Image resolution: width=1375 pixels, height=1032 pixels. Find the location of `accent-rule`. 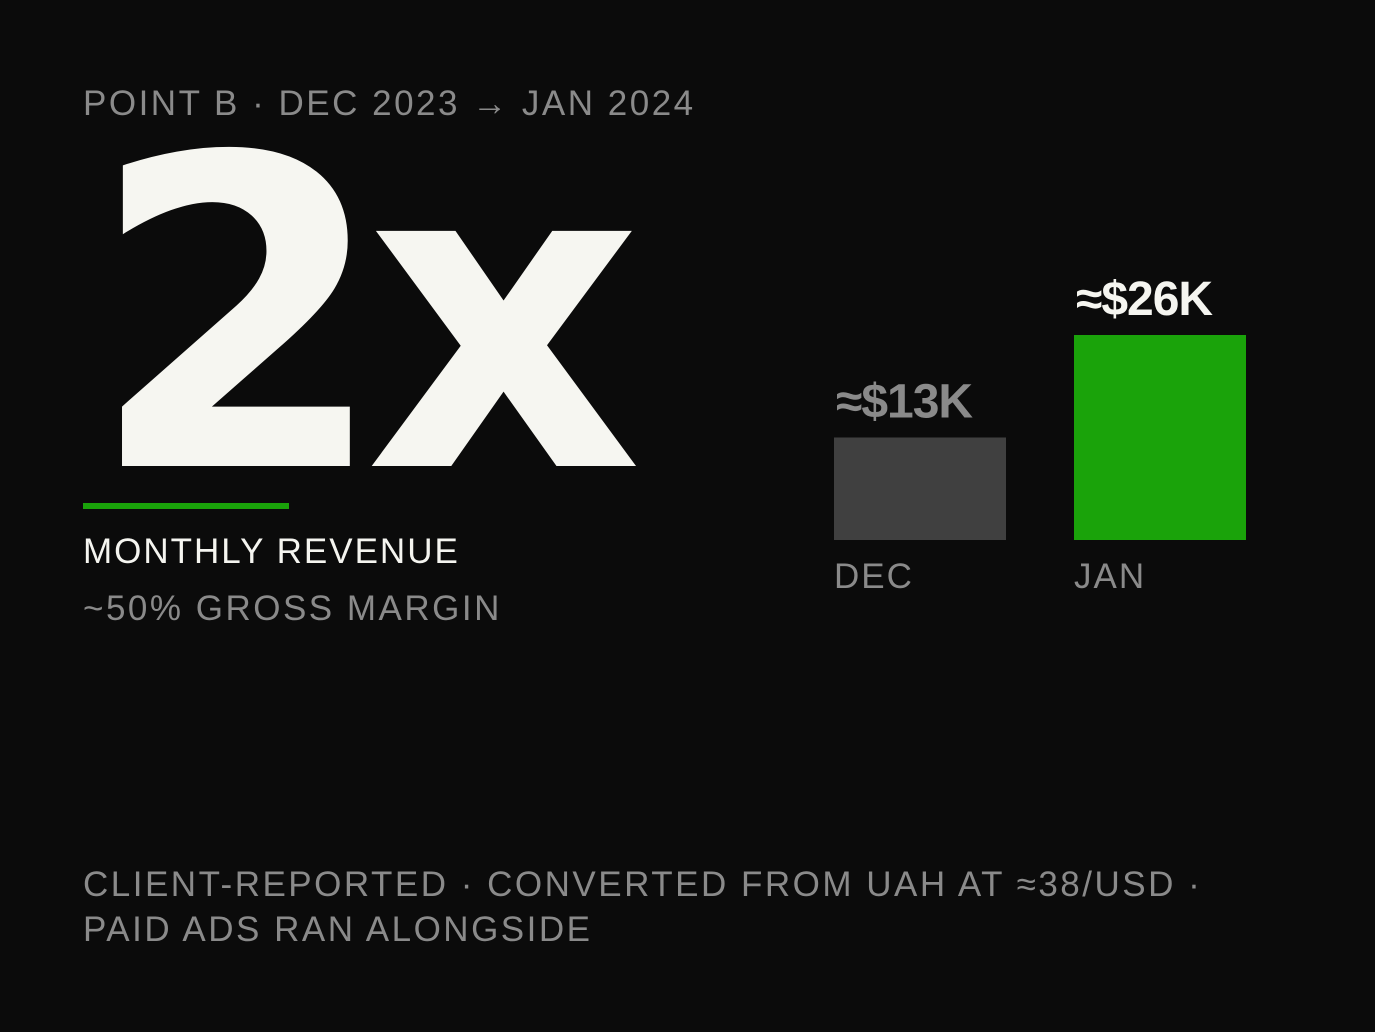

accent-rule is located at coordinates (186, 506).